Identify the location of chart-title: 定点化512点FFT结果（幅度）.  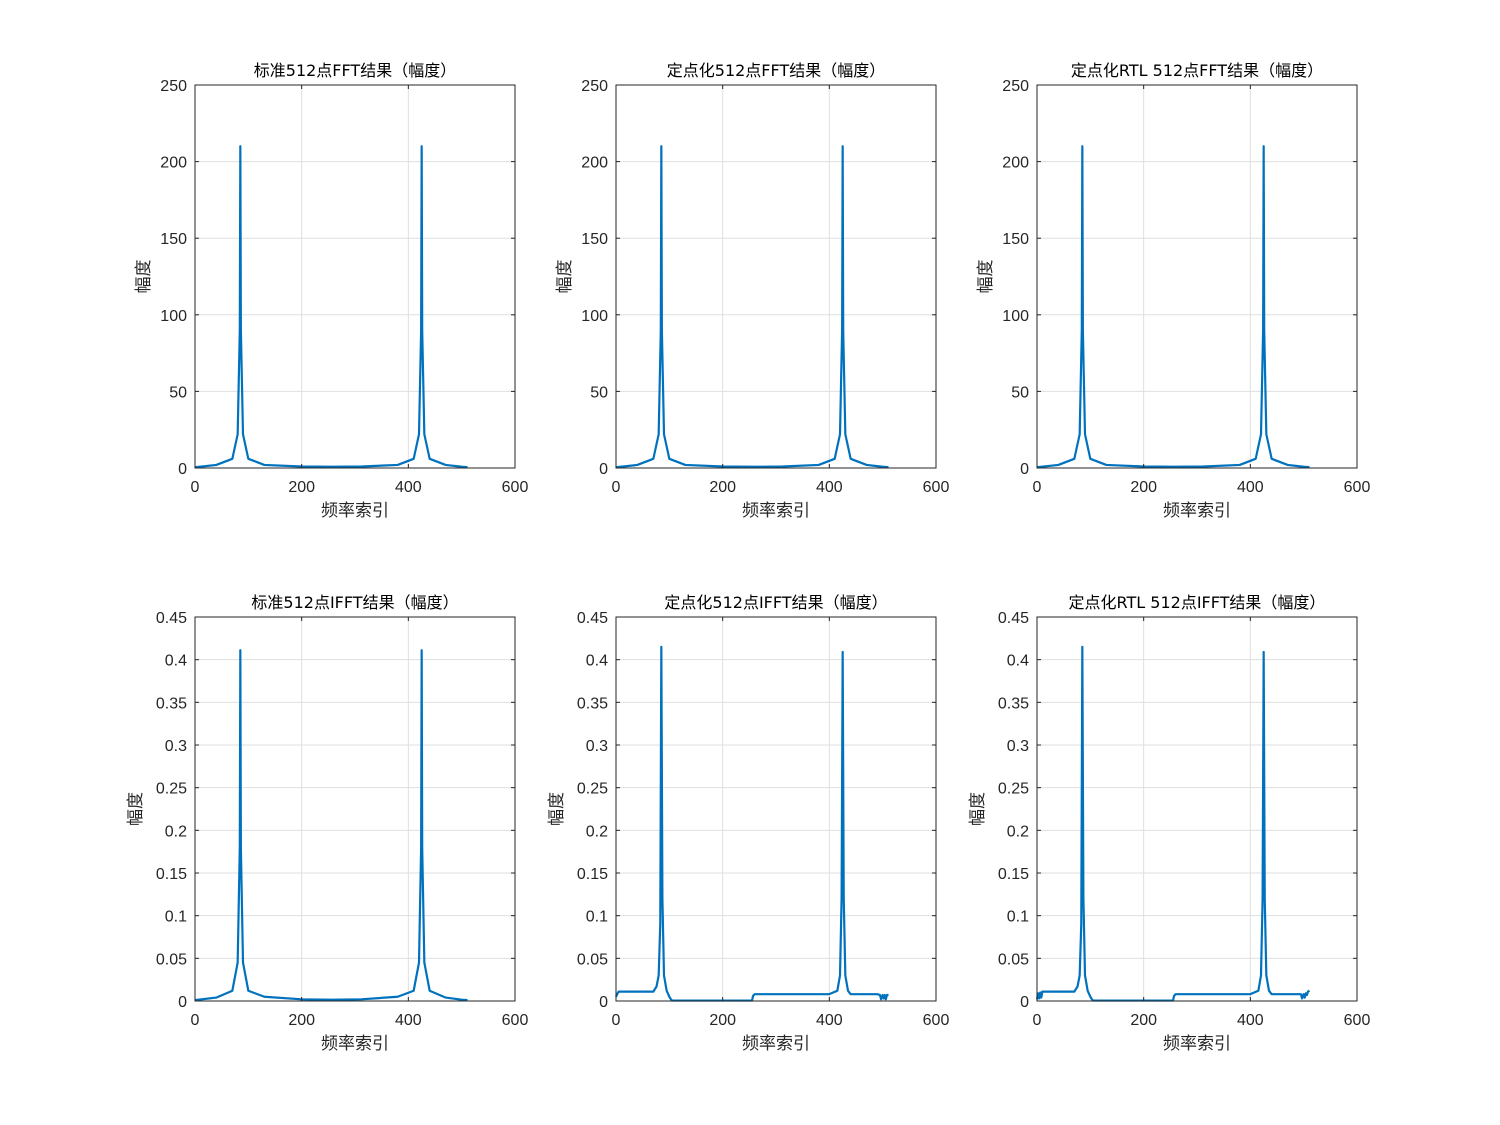
(776, 70).